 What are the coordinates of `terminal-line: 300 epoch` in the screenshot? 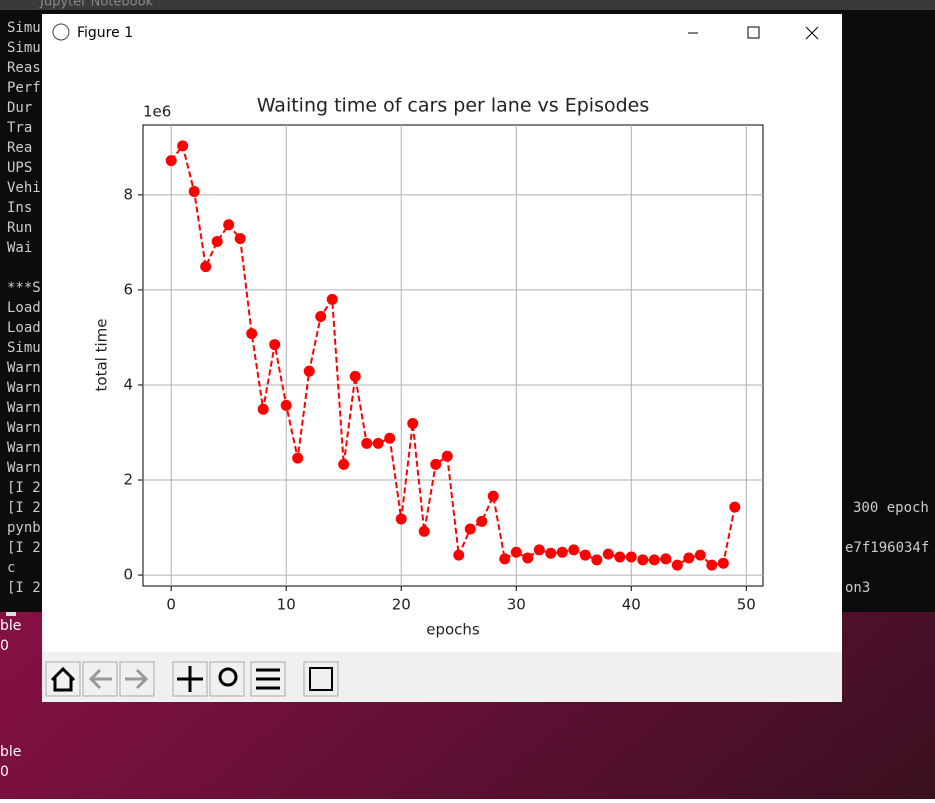 It's located at (891, 508).